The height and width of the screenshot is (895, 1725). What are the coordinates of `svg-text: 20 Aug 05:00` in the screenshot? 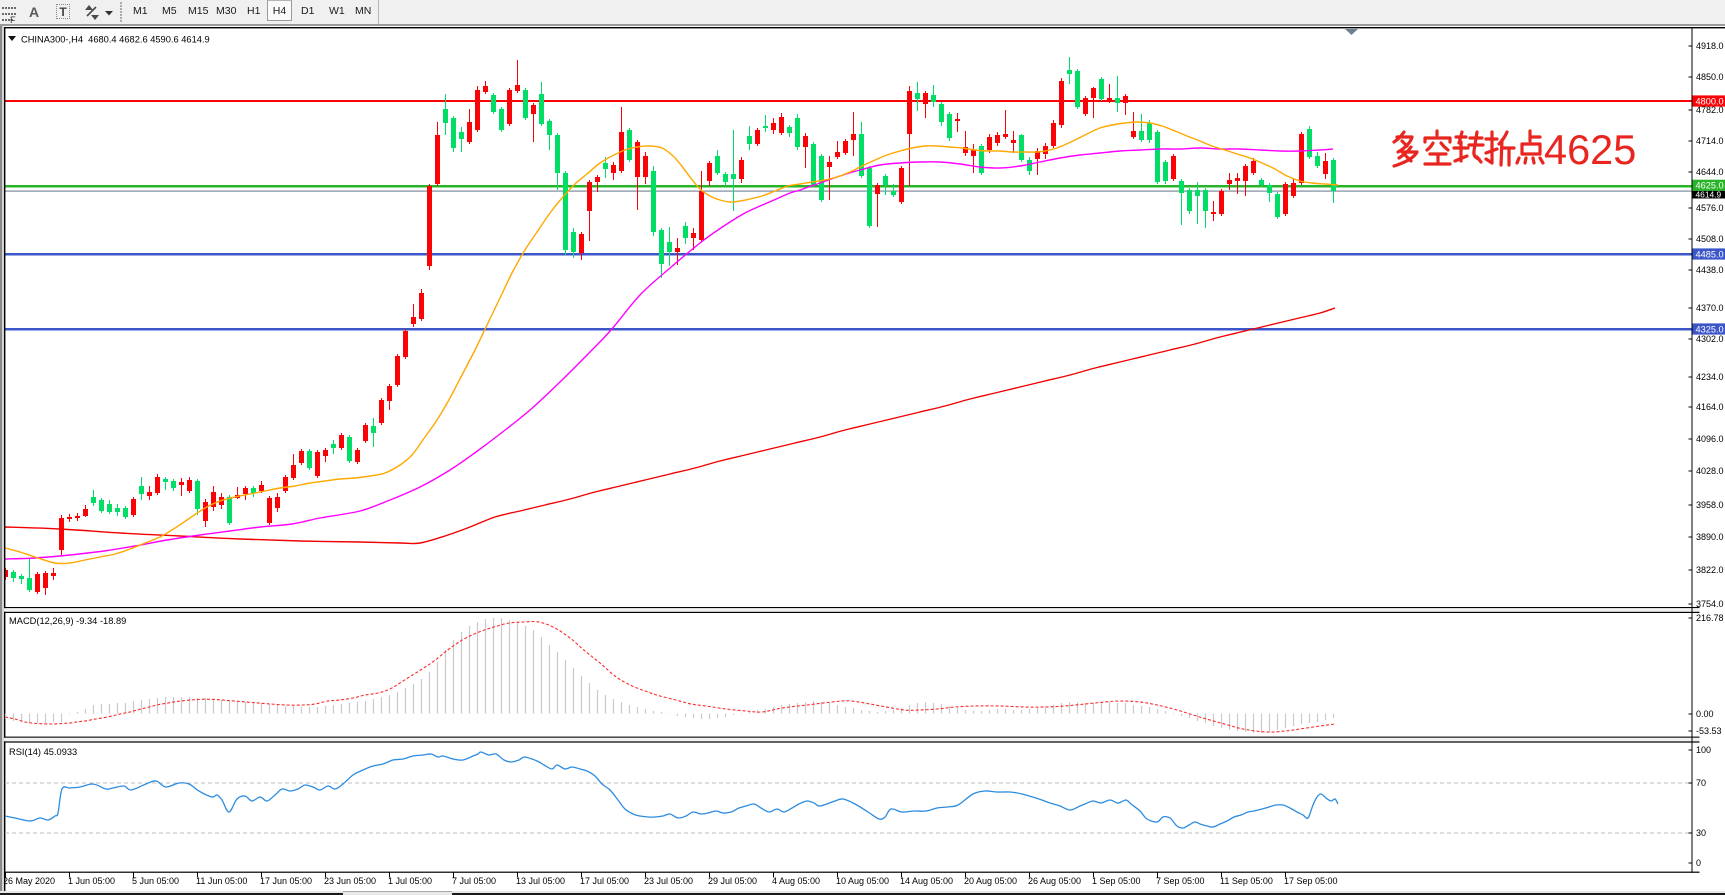 It's located at (990, 881).